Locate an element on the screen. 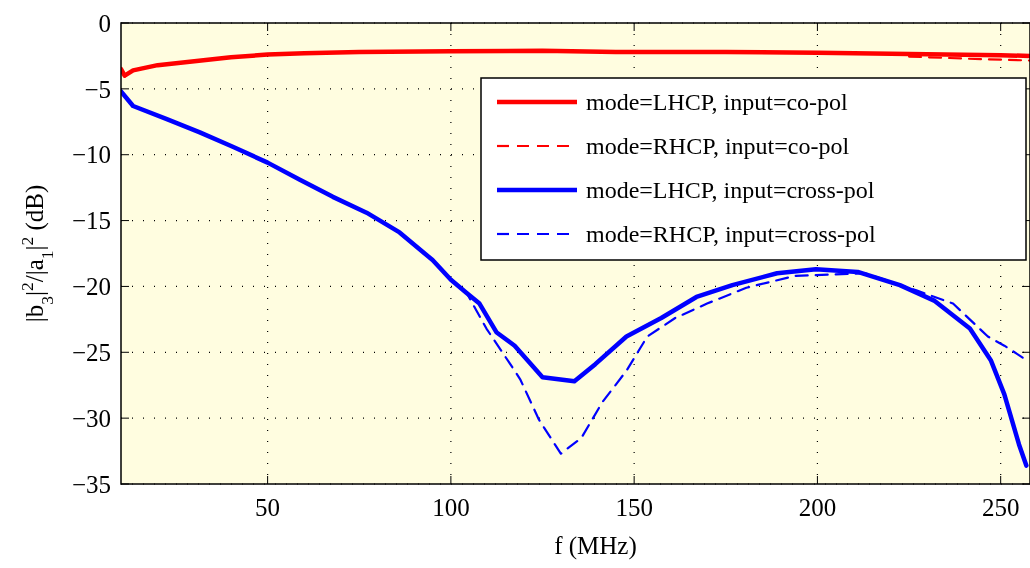  y-tick-label: −30 is located at coordinates (91, 418).